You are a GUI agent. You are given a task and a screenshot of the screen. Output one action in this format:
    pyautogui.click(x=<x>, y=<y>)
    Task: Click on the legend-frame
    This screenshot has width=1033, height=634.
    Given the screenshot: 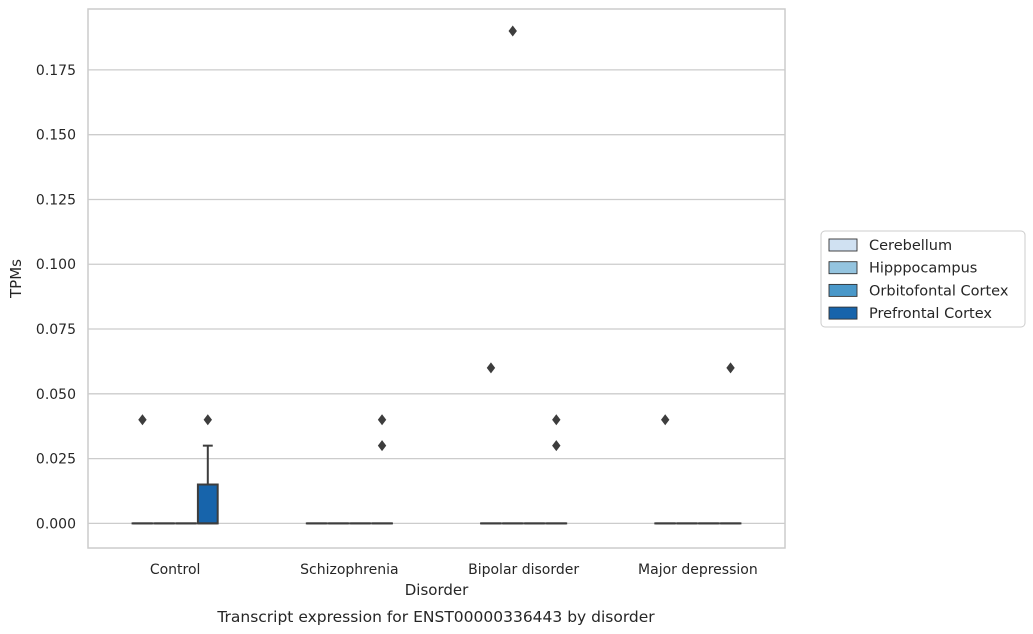 What is the action you would take?
    pyautogui.click(x=923, y=279)
    